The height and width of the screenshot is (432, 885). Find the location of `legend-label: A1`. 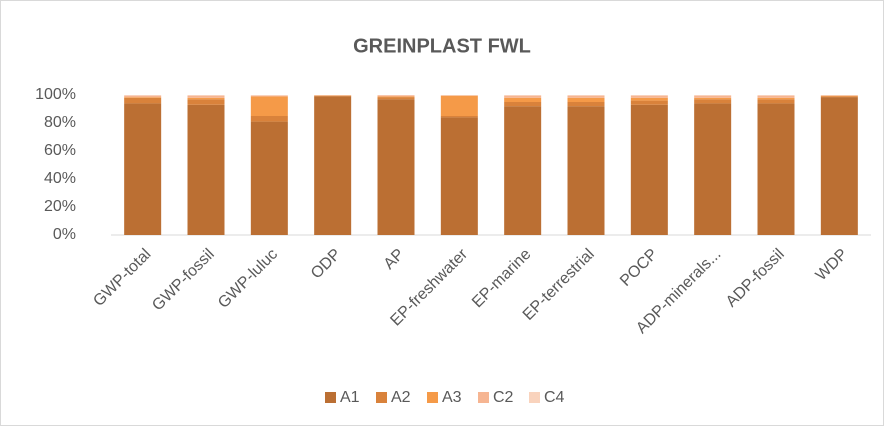

legend-label: A1 is located at coordinates (350, 397).